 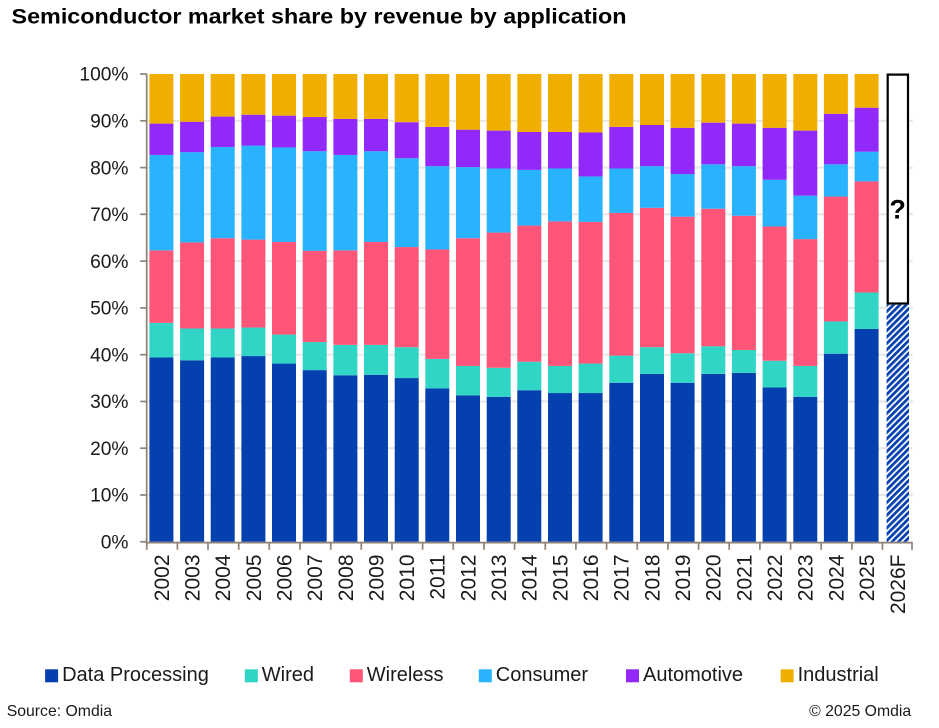 What do you see at coordinates (60, 711) in the screenshot?
I see `svg-text: Source: Omdia` at bounding box center [60, 711].